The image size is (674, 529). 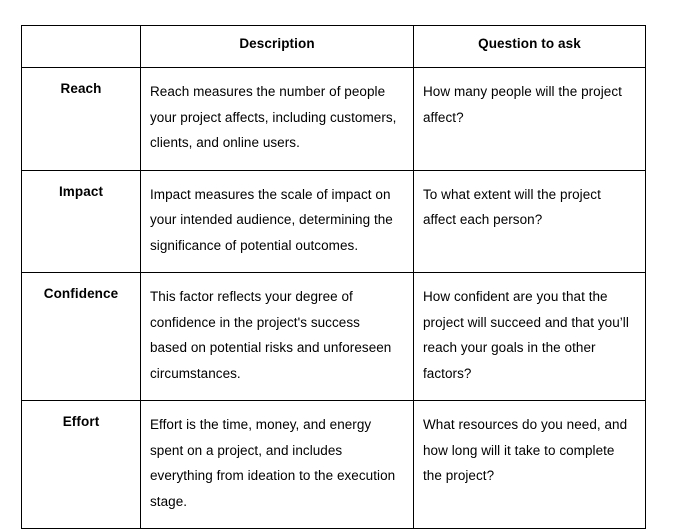 I want to click on table-cell-factor-confidence: Confidence, so click(x=81, y=336).